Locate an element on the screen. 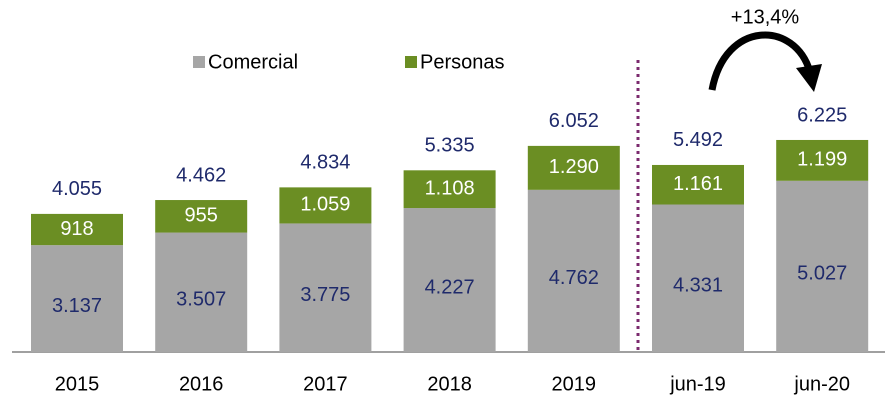  total-label: 5.335 is located at coordinates (450, 146).